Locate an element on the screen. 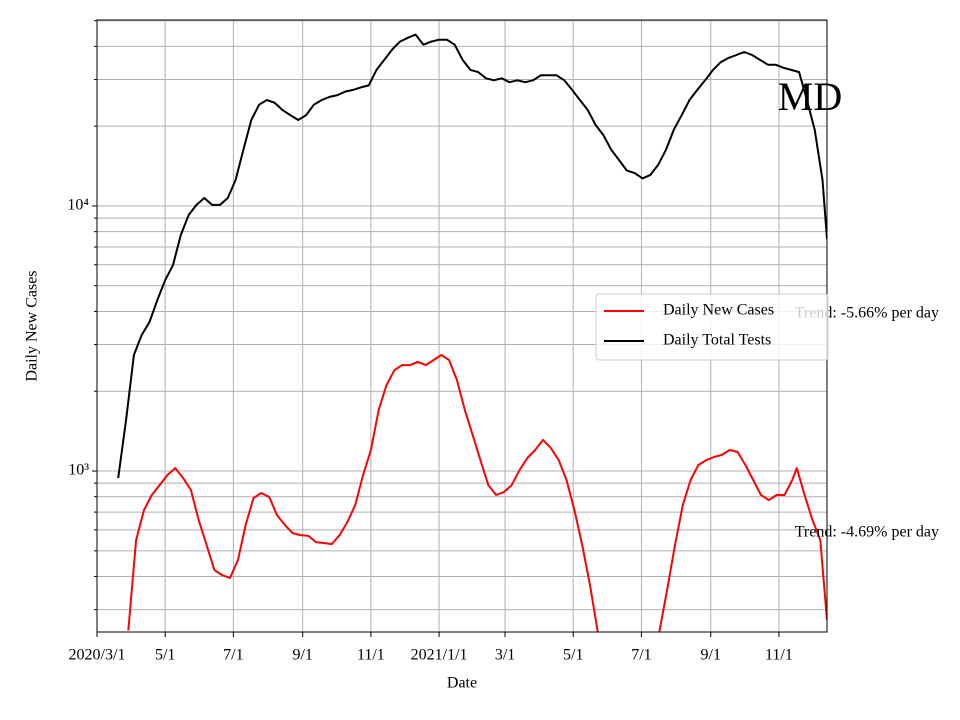 This screenshot has height=720, width=960. y-tick-label: 10³ is located at coordinates (78, 470).